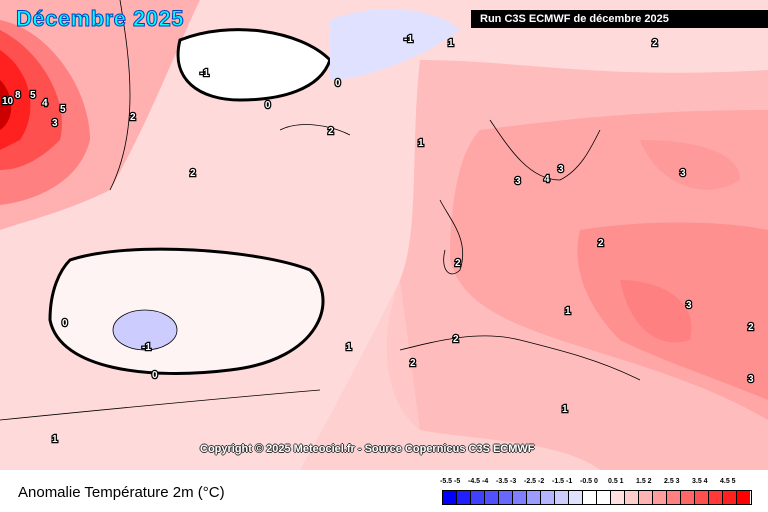 The image size is (768, 512). What do you see at coordinates (8, 101) in the screenshot?
I see `contour-label: 10` at bounding box center [8, 101].